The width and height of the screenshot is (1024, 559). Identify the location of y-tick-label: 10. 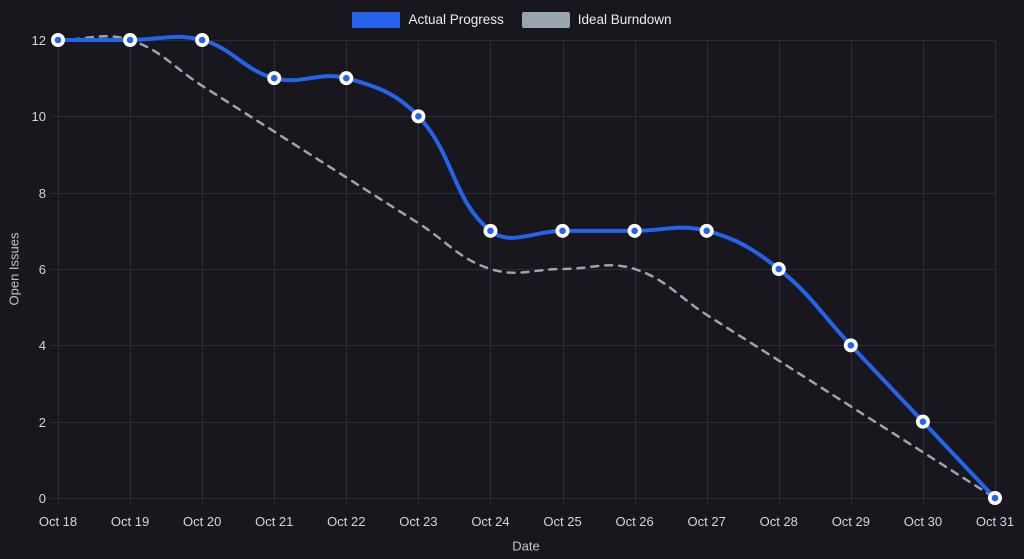
(39, 116).